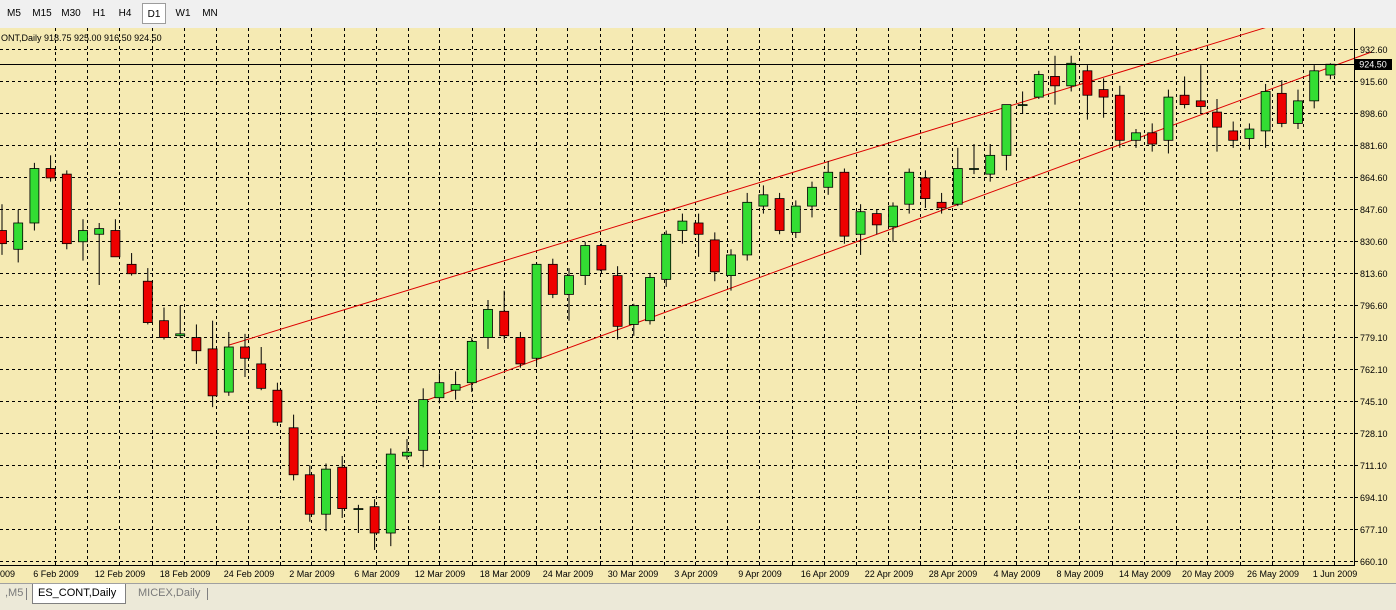  Describe the element at coordinates (1208, 574) in the screenshot. I see `date-label: 20 May 2009` at that location.